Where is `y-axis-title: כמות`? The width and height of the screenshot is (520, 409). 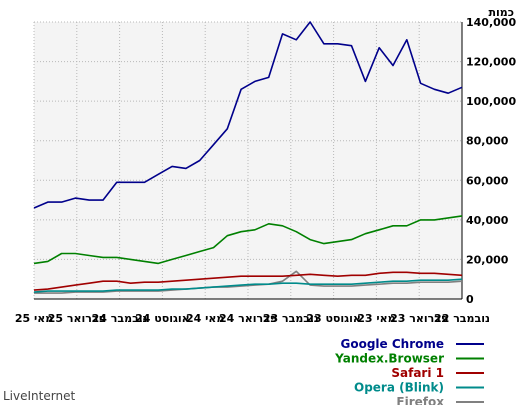 y-axis-title: כמות is located at coordinates (501, 12).